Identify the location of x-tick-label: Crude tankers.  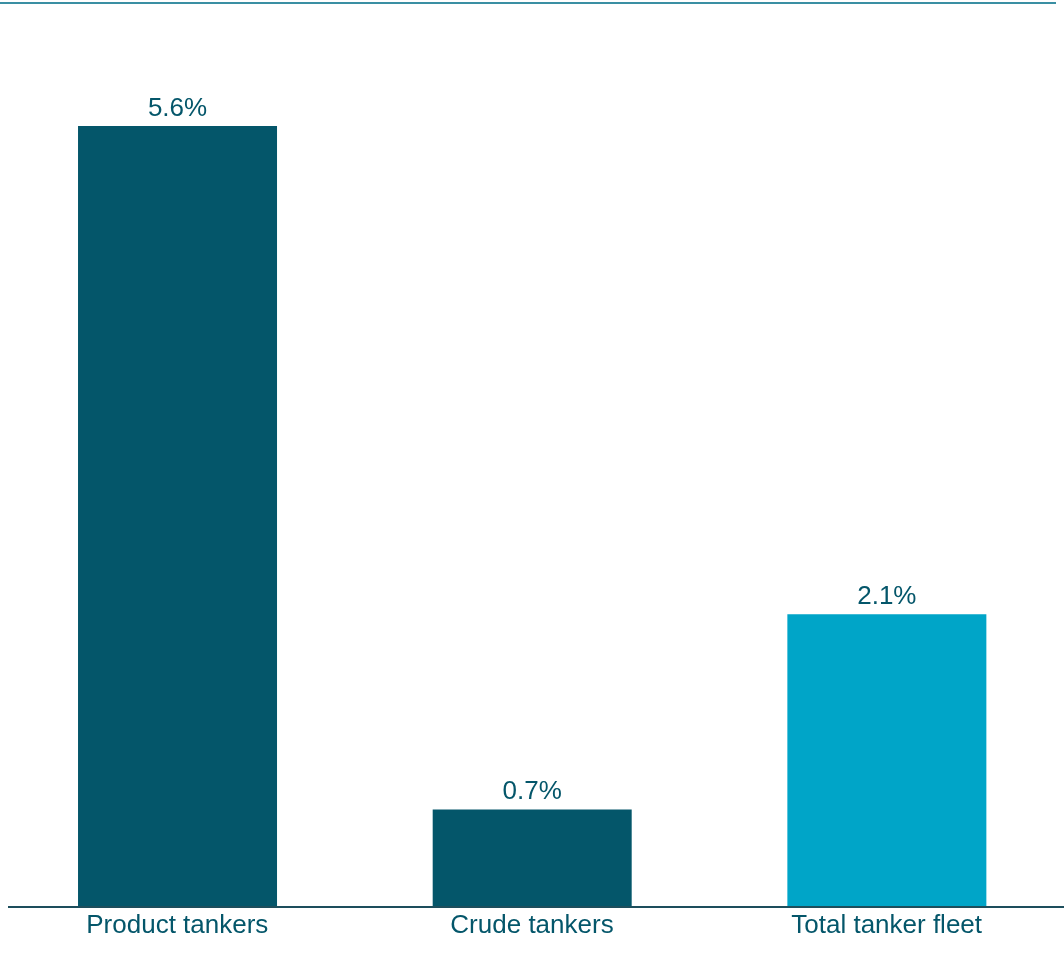
(532, 924).